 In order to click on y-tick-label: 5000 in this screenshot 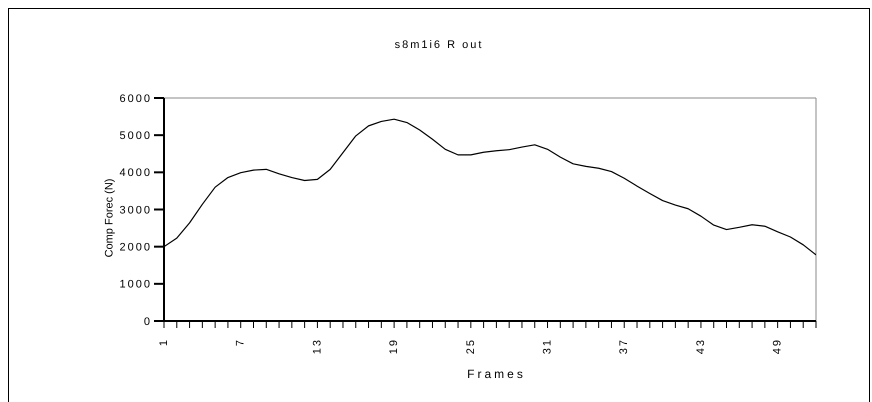, I will do `click(136, 136)`.